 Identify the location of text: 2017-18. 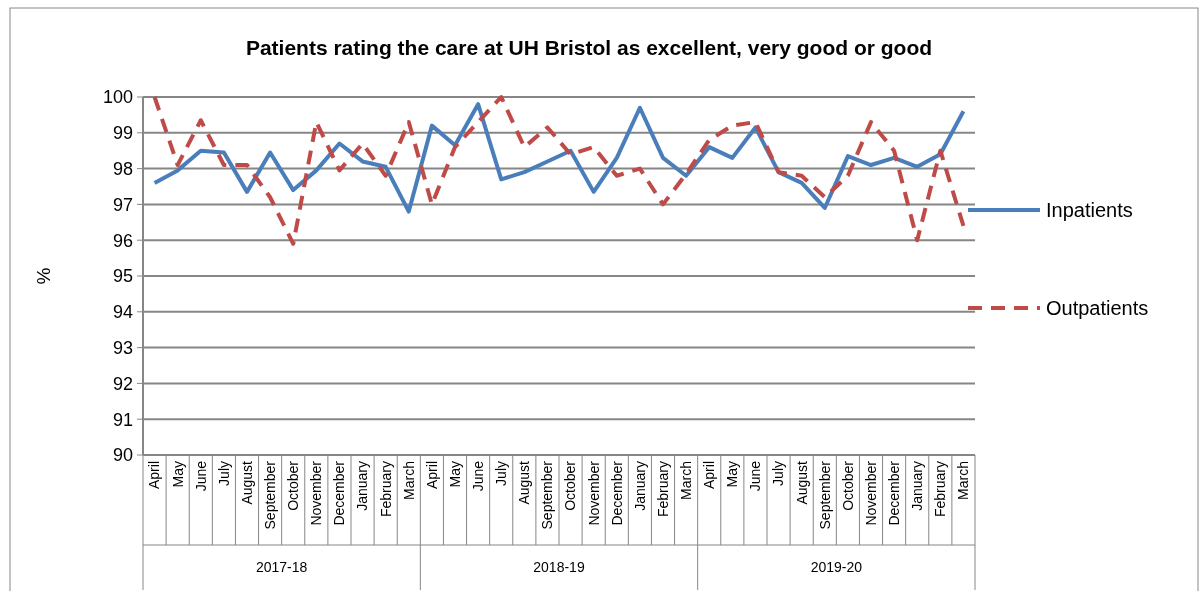
(281, 567).